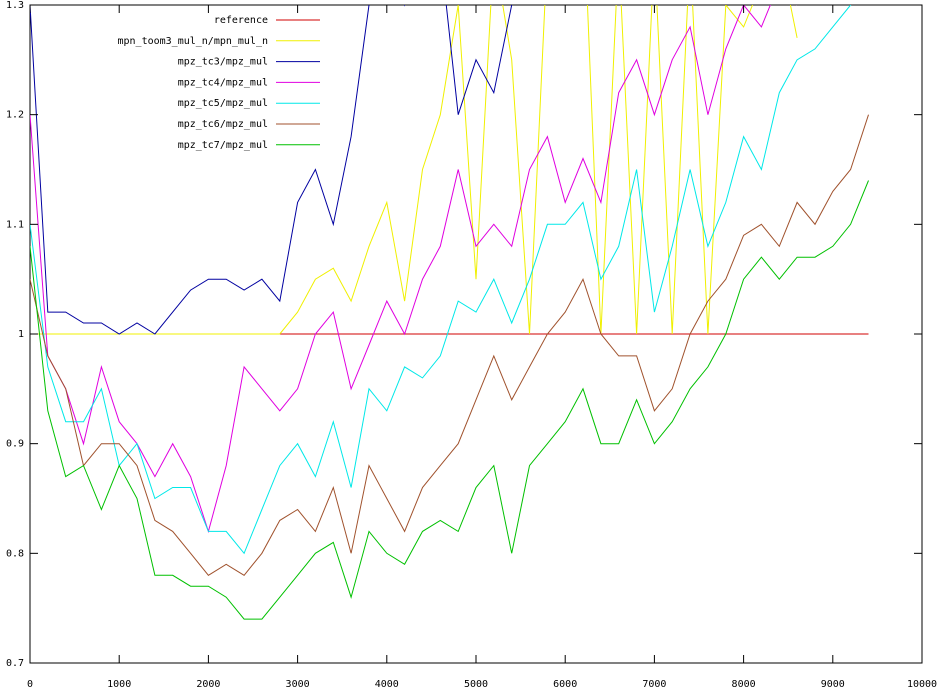  What do you see at coordinates (223, 145) in the screenshot?
I see `legend-label: mpz_tc7/mpz_mul` at bounding box center [223, 145].